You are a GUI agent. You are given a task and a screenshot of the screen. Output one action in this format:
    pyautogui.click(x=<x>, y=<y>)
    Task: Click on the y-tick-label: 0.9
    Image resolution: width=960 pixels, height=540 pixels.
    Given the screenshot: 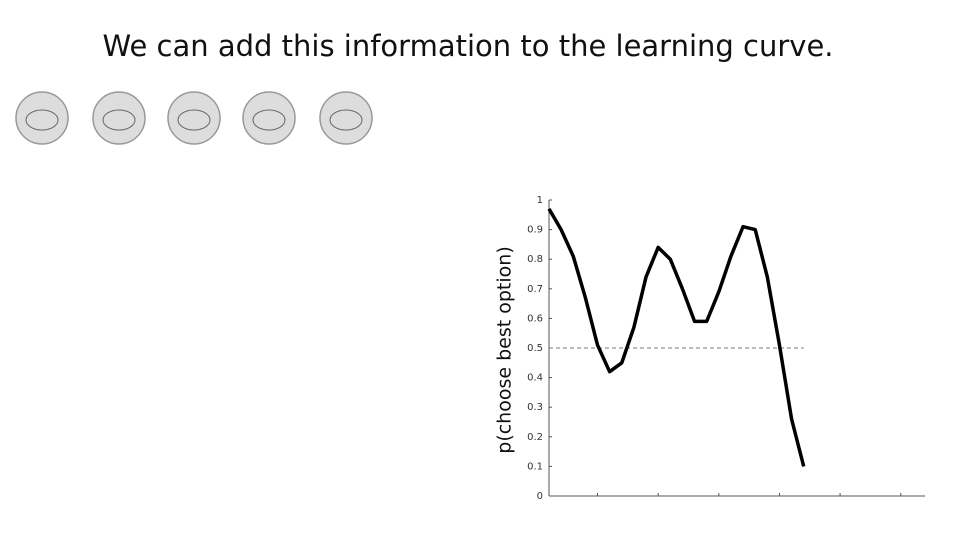 What is the action you would take?
    pyautogui.click(x=535, y=230)
    